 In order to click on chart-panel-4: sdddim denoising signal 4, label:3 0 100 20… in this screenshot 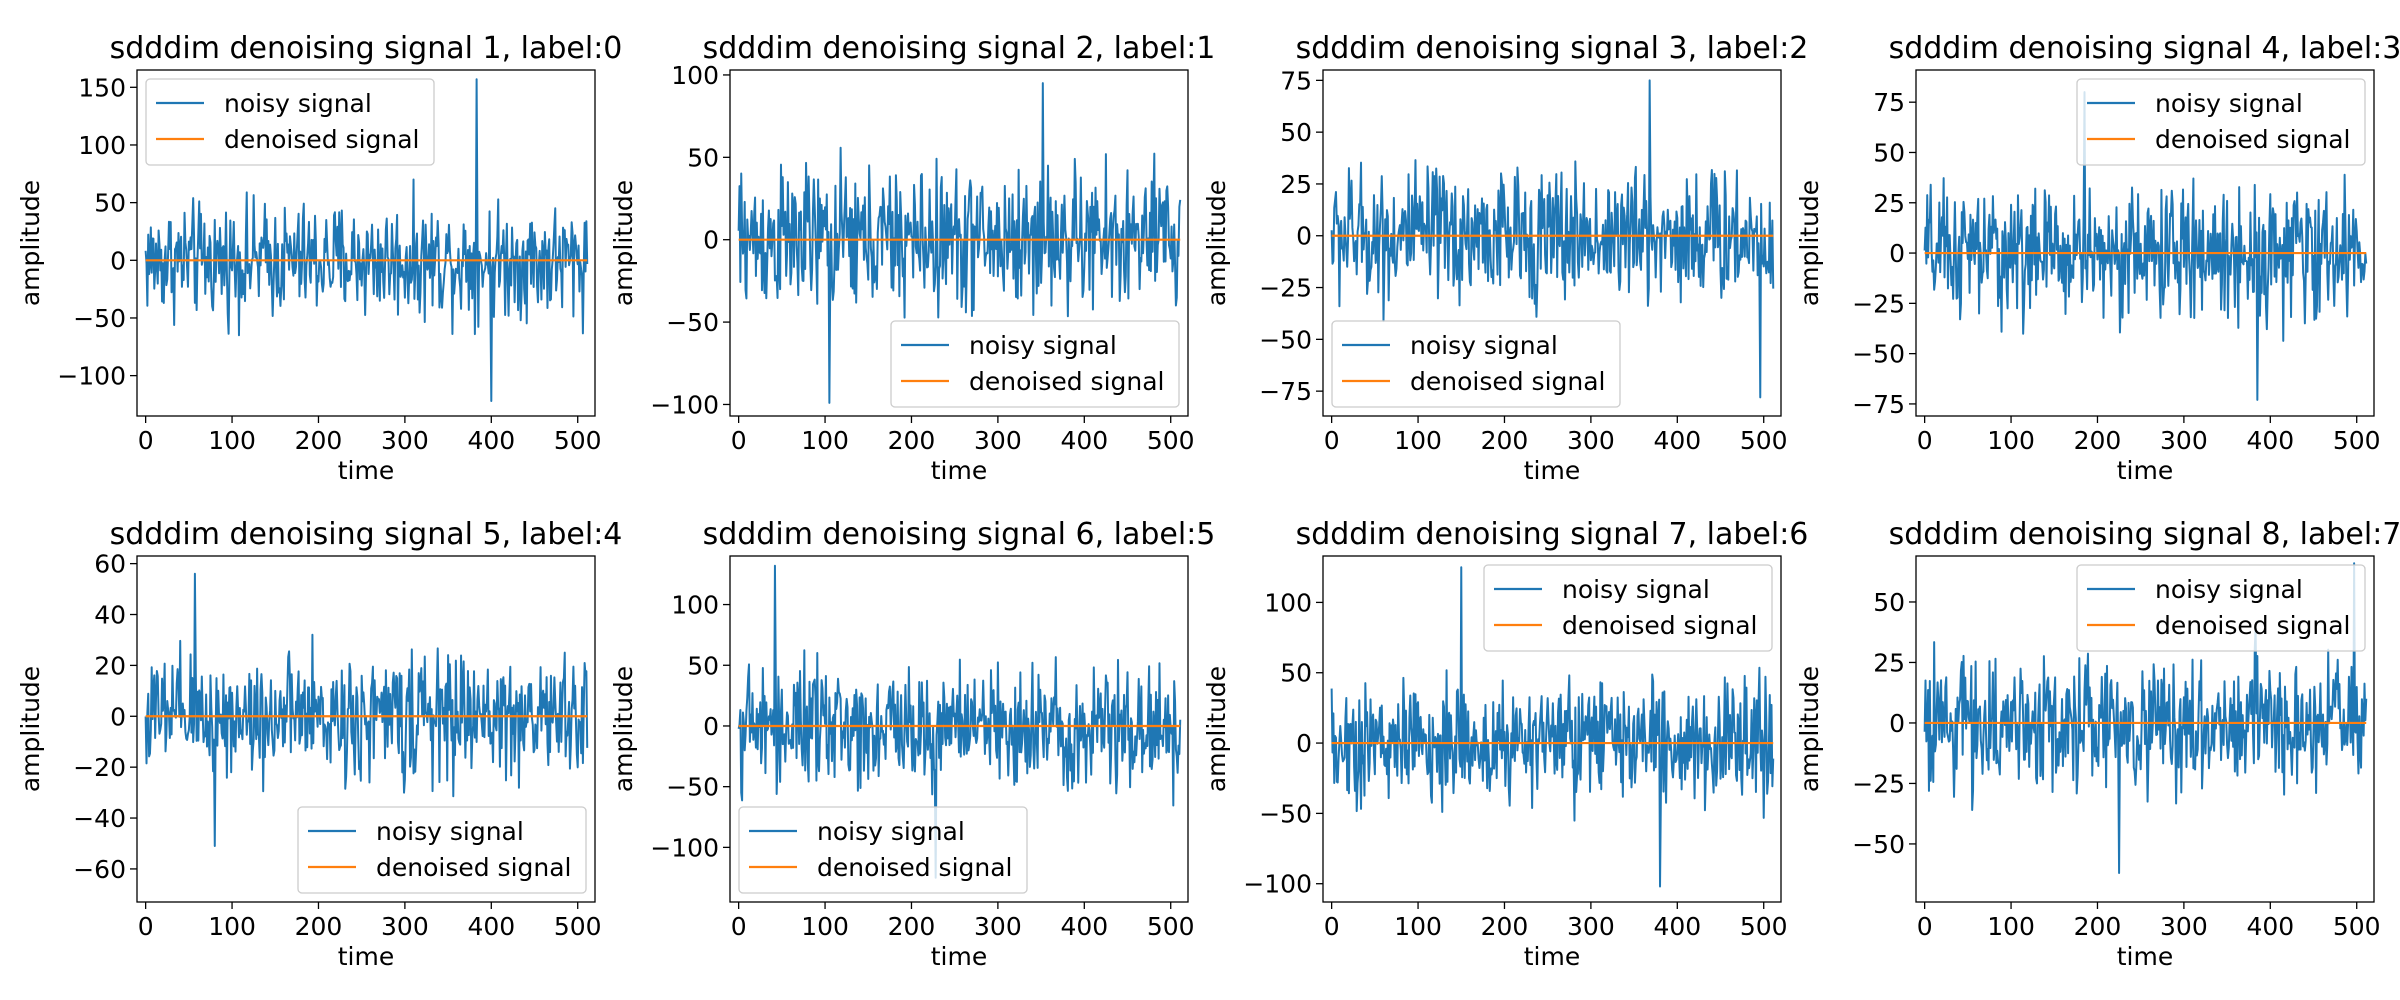, I will do `click(2097, 258)`.